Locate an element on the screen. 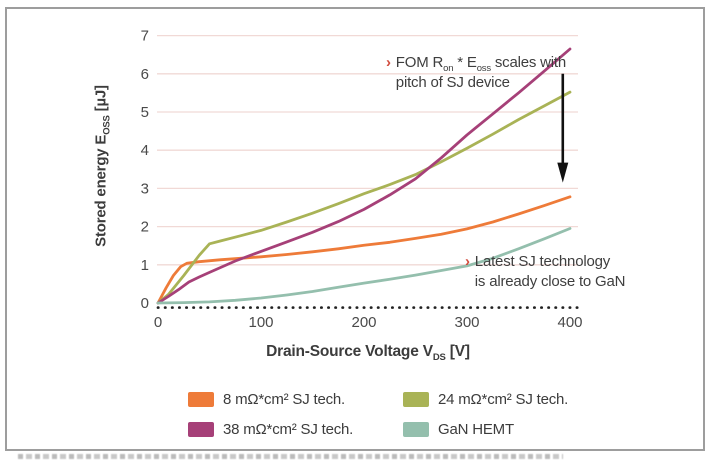  y-axis-subscript: OSS is located at coordinates (107, 125).